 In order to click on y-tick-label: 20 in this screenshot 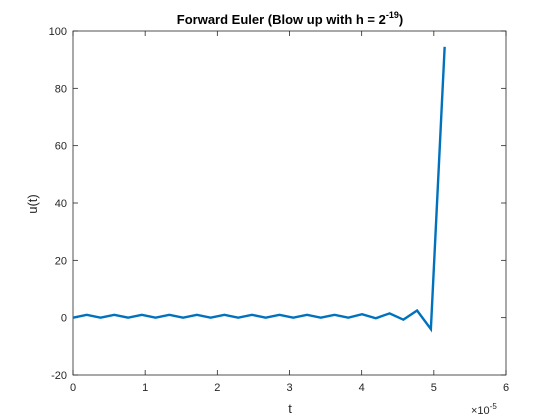, I will do `click(61, 261)`.